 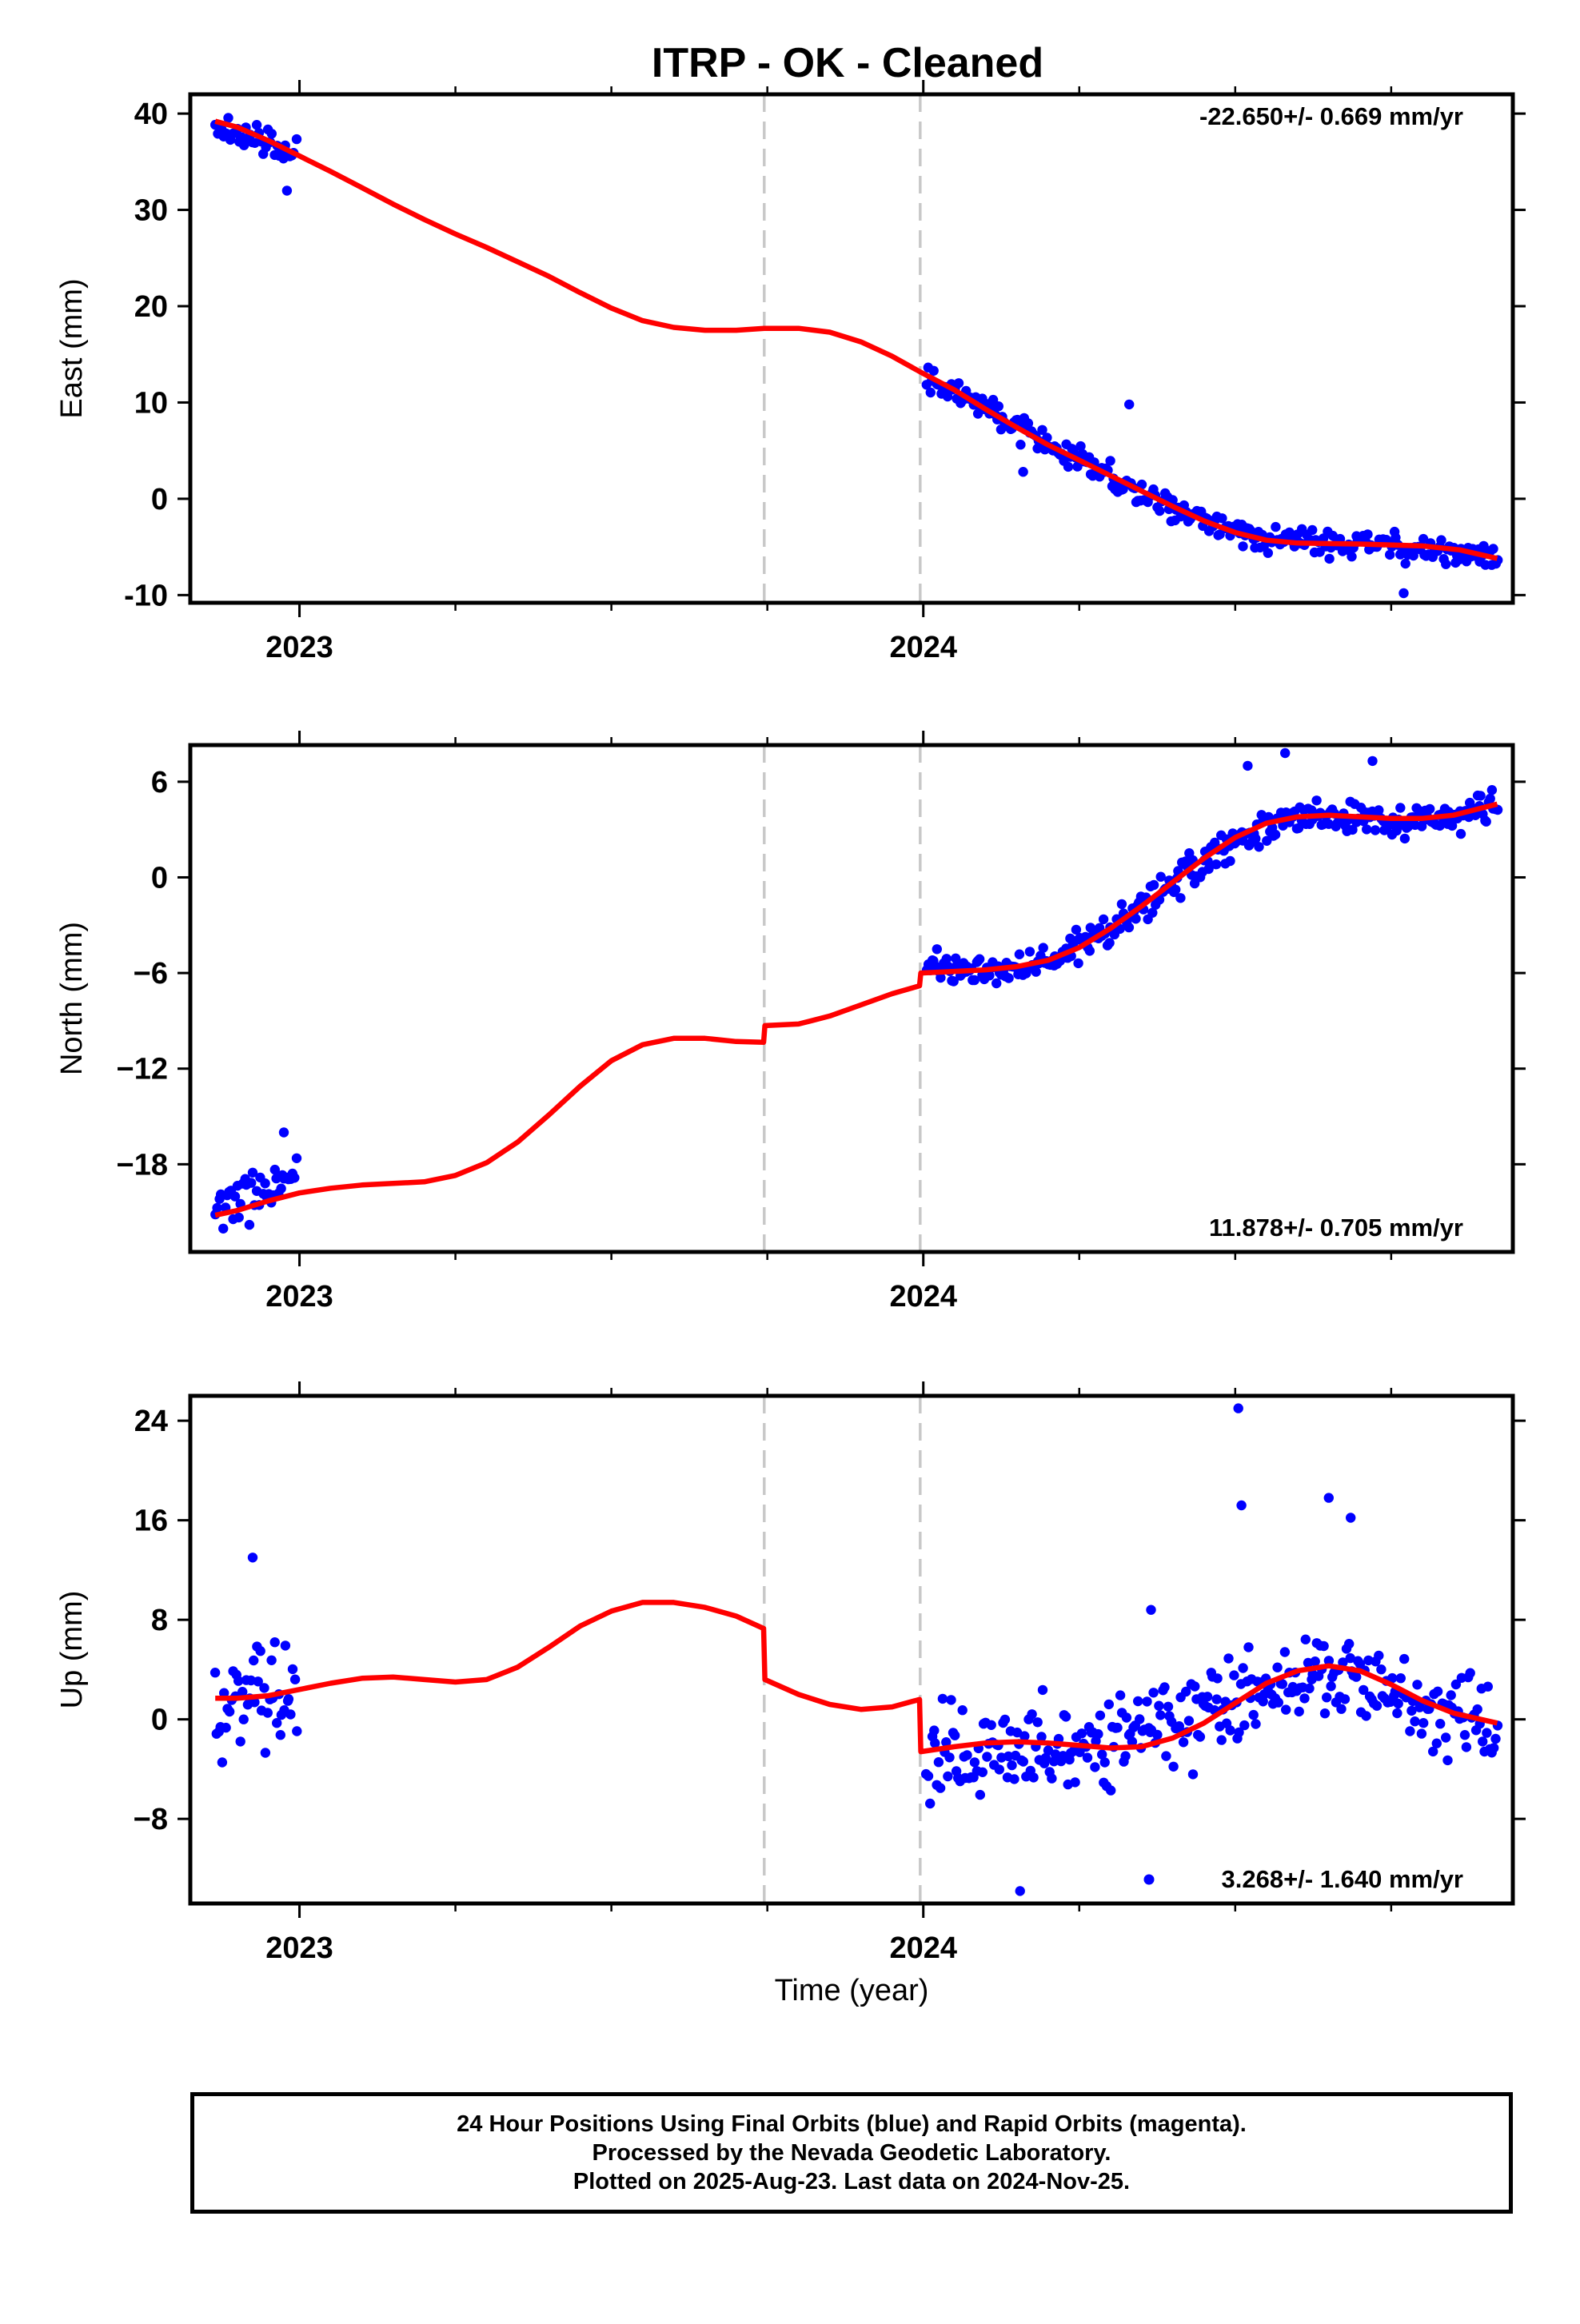 I want to click on legend-point, so click(x=1149, y=1879).